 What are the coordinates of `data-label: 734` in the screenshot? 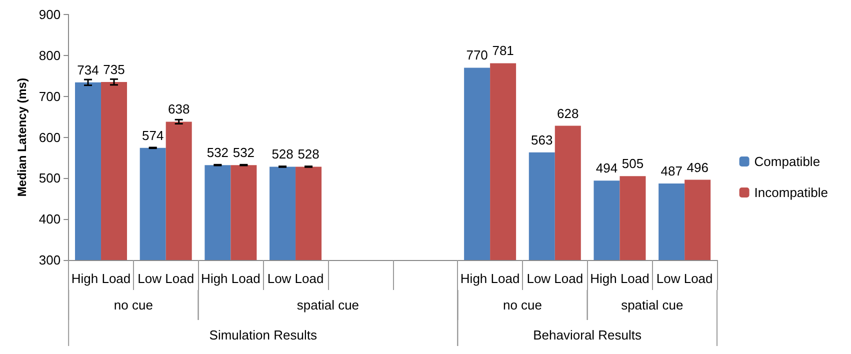 It's located at (88, 70).